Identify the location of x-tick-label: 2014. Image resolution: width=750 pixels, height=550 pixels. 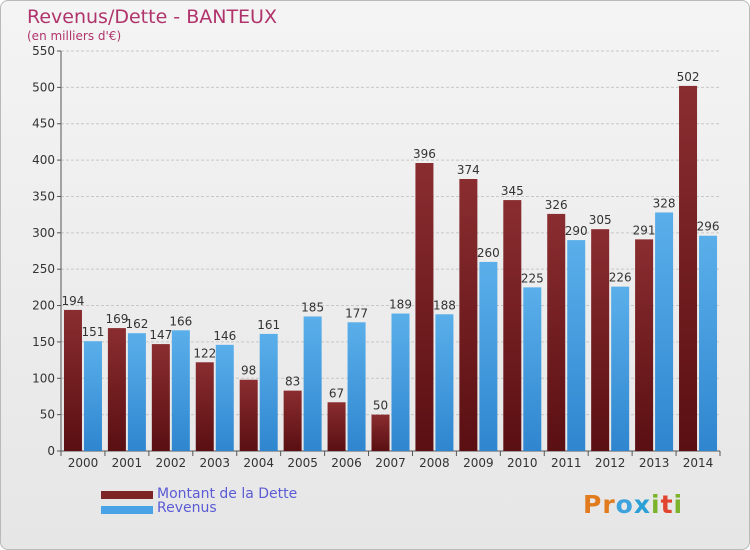
(698, 463).